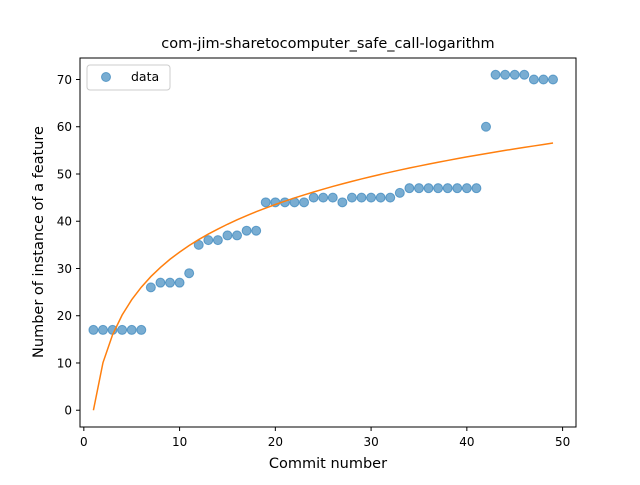  I want to click on legend-marker, so click(106, 77).